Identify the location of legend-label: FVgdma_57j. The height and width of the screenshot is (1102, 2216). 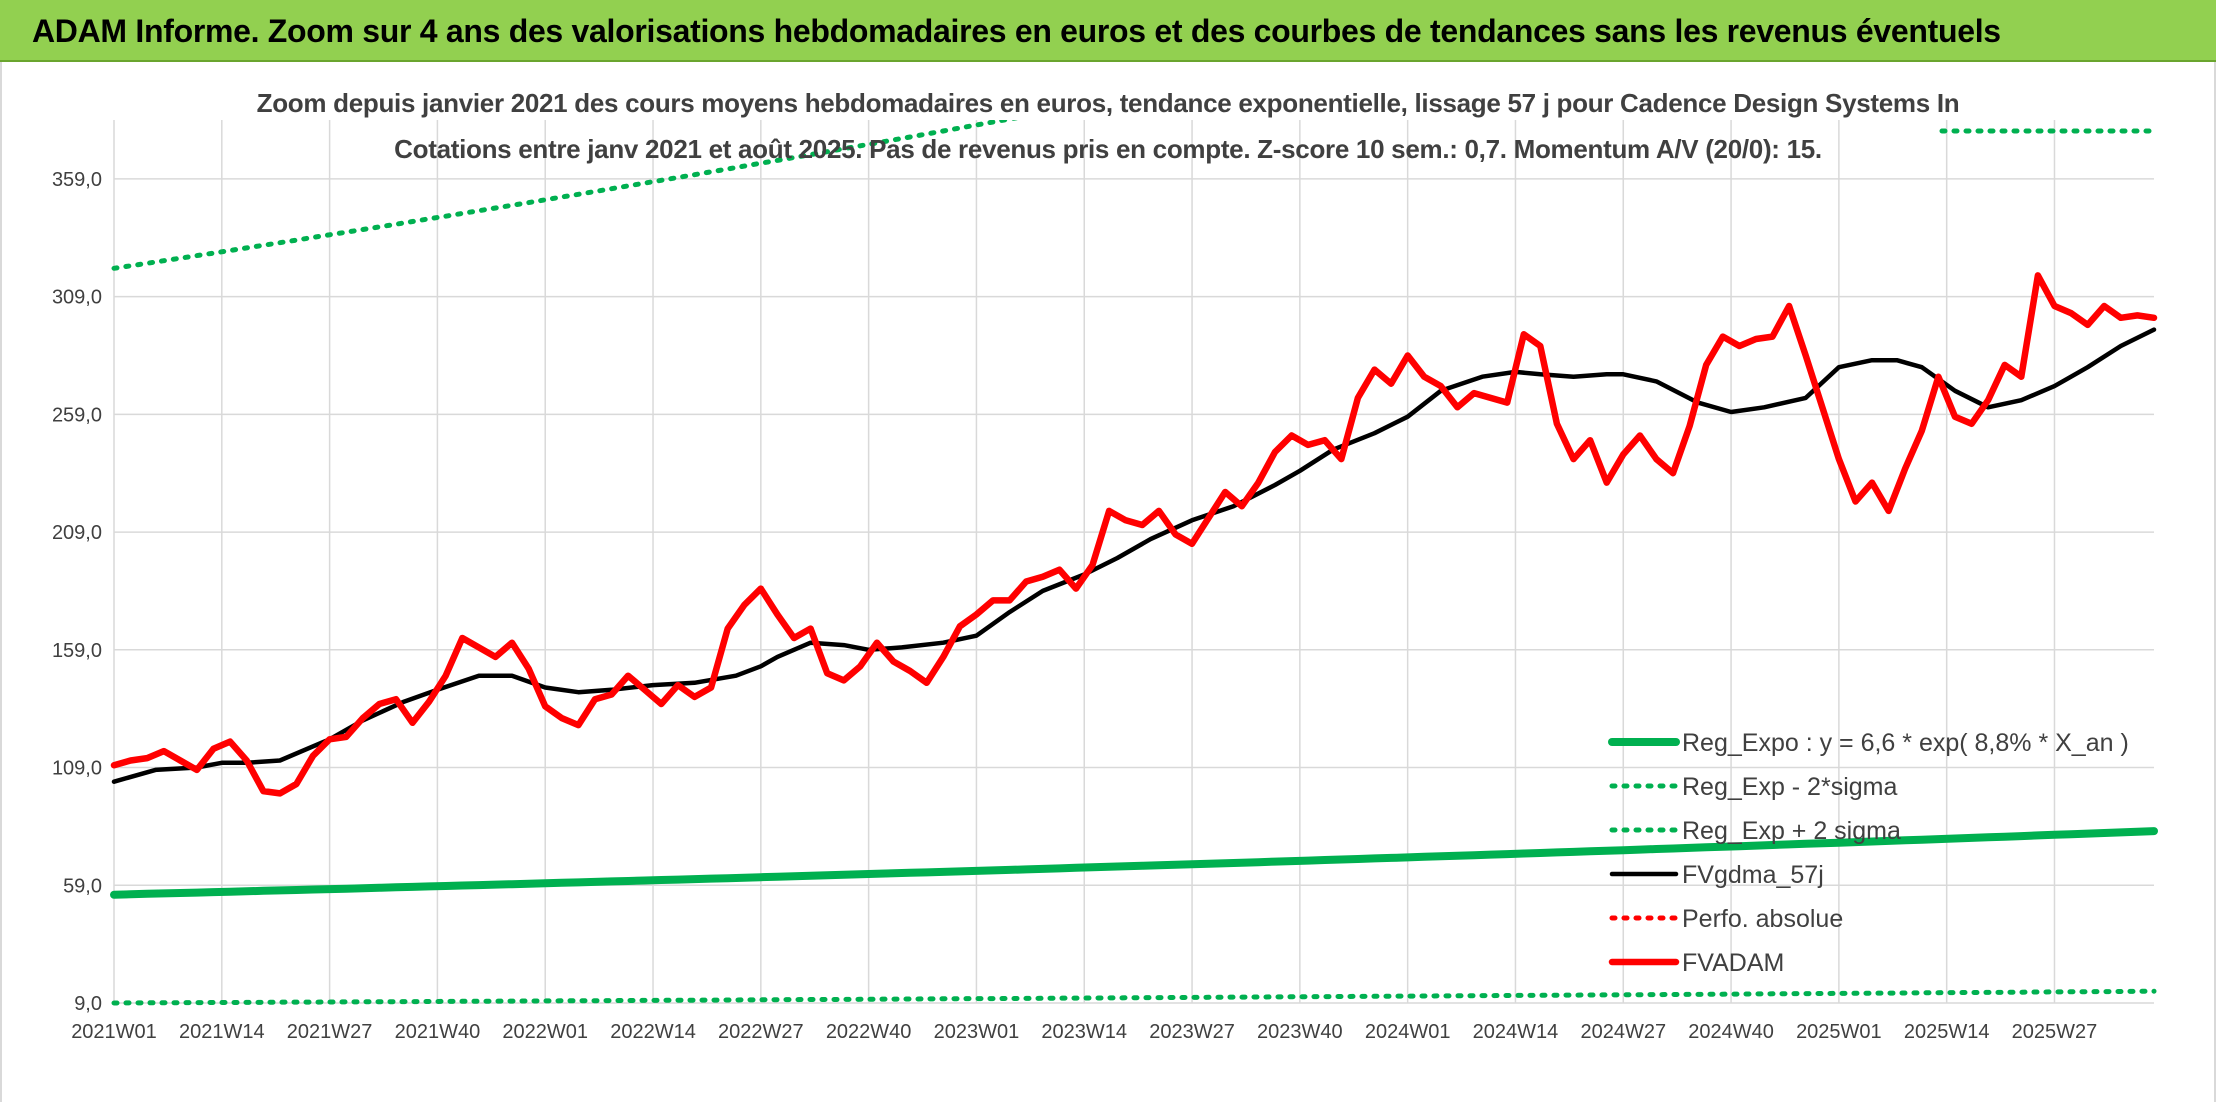
(1753, 875).